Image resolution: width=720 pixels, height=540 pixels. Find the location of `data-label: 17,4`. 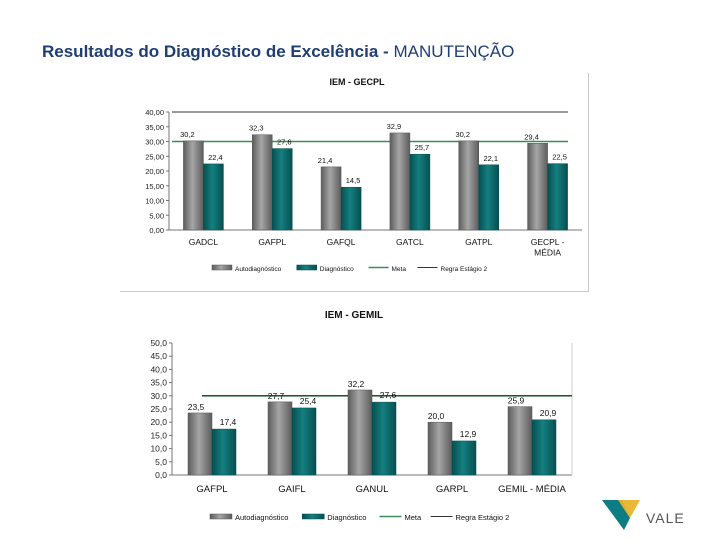

data-label: 17,4 is located at coordinates (228, 422).